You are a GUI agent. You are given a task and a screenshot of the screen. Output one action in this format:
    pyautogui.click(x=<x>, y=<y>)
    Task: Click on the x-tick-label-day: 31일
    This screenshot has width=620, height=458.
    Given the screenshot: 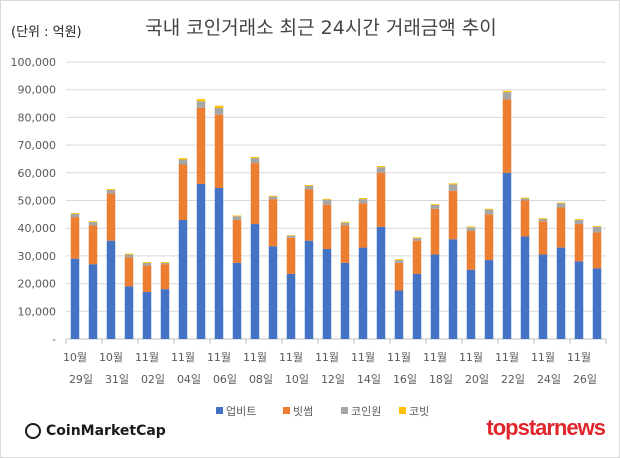 What is the action you would take?
    pyautogui.click(x=117, y=379)
    